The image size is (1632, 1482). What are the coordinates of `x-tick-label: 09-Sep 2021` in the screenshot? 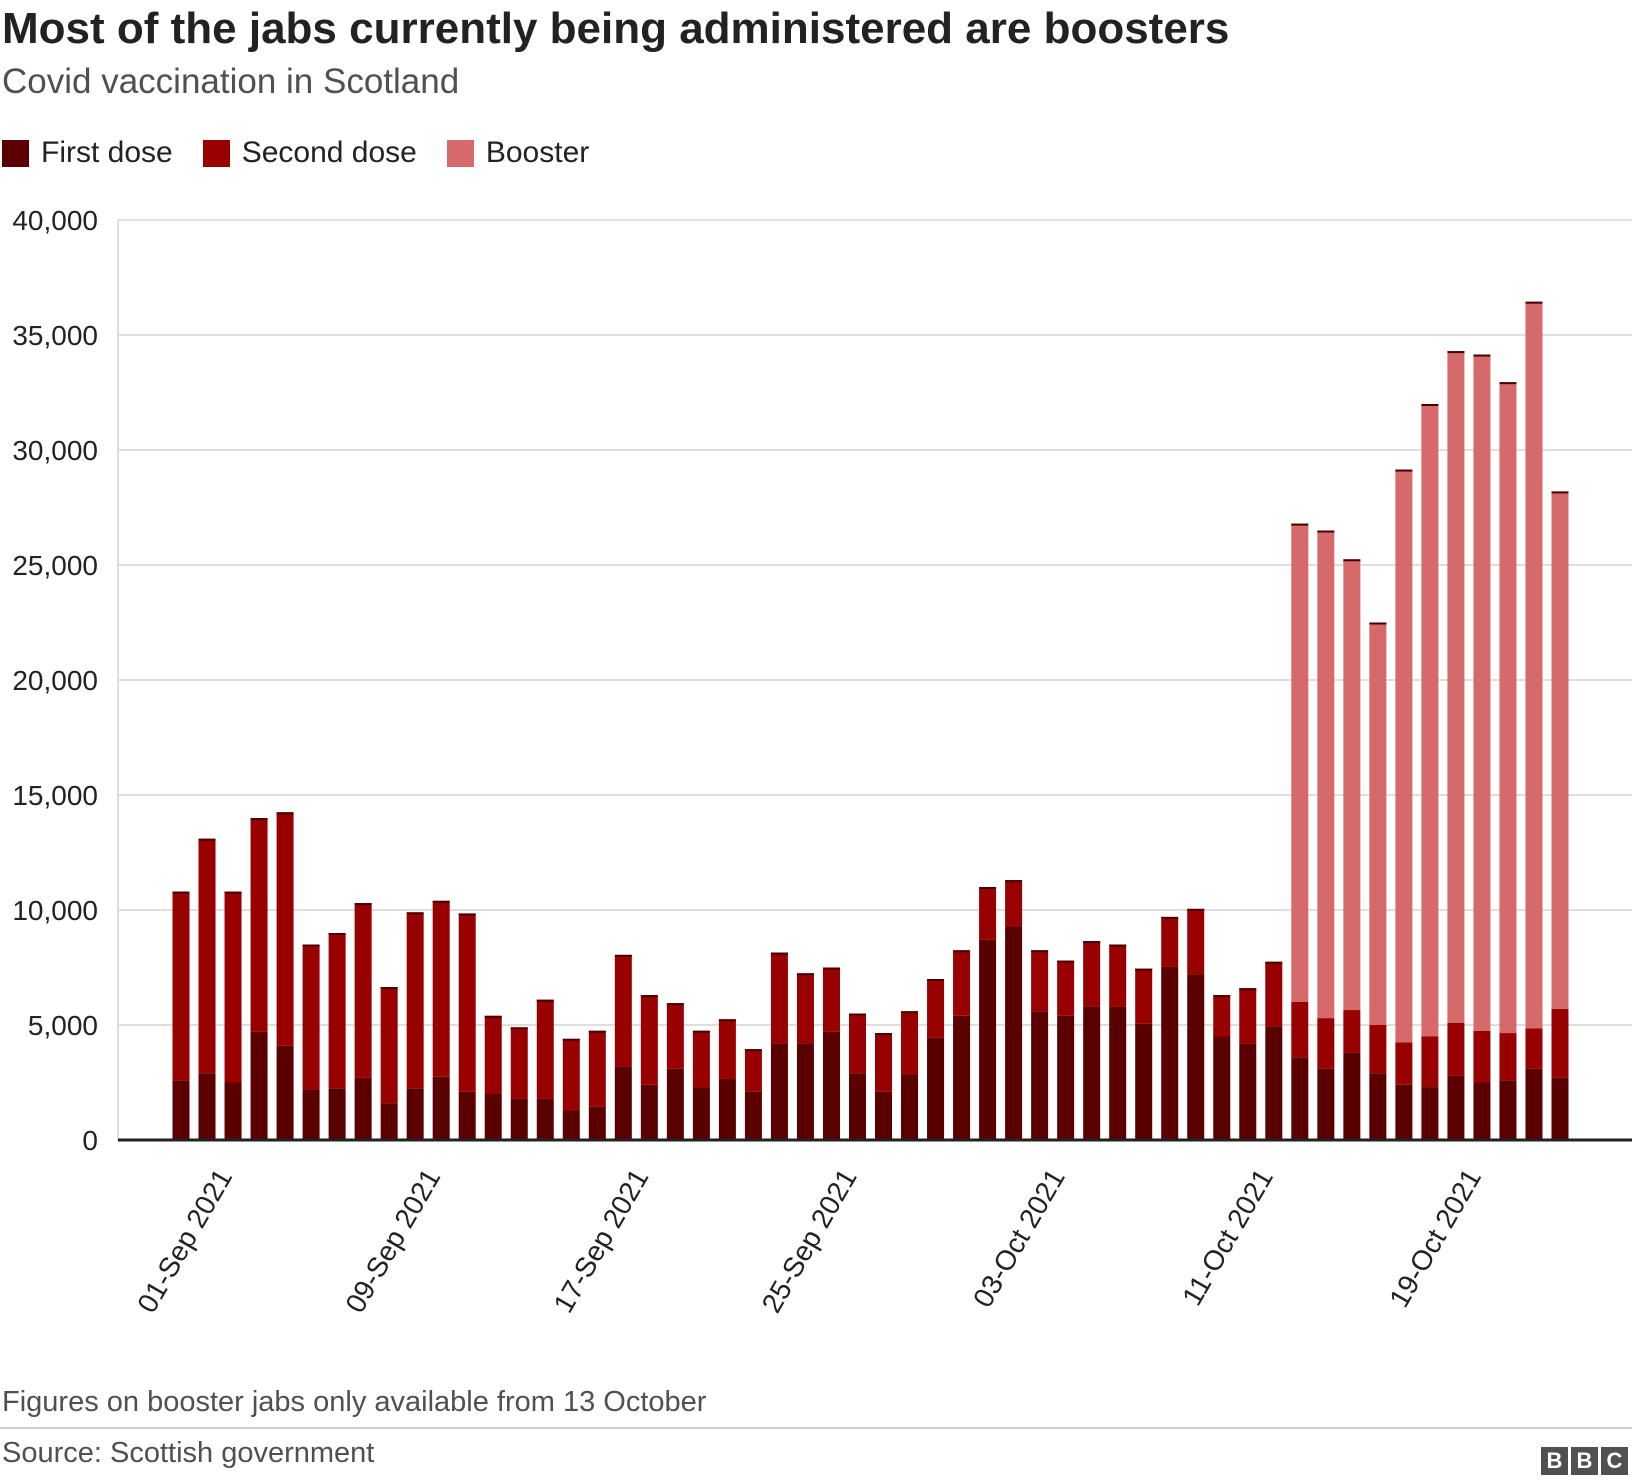 It's located at (392, 1241).